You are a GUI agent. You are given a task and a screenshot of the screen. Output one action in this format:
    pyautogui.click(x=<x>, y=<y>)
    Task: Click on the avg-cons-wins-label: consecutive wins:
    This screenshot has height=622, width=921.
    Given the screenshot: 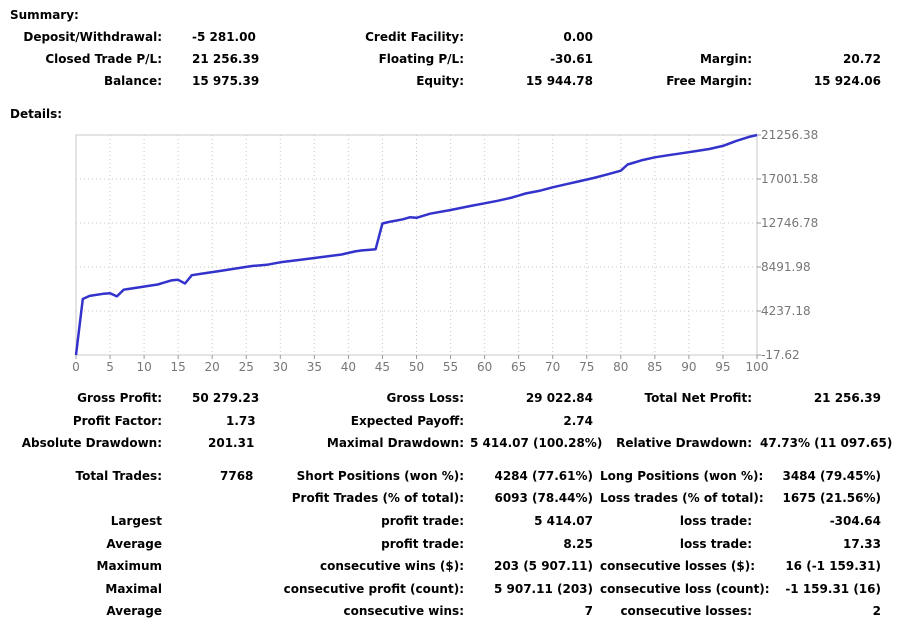 What is the action you would take?
    pyautogui.click(x=403, y=611)
    